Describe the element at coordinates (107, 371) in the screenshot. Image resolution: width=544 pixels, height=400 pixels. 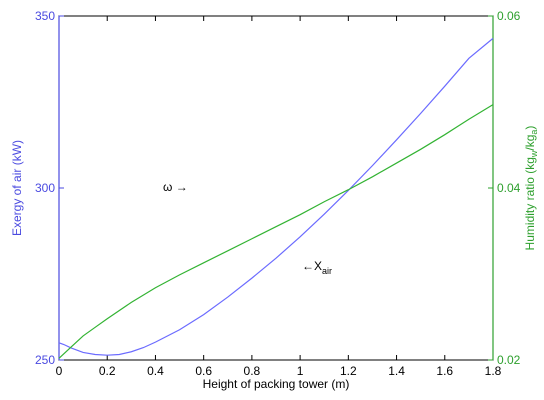
I see `x-tick-label: 0.2` at that location.